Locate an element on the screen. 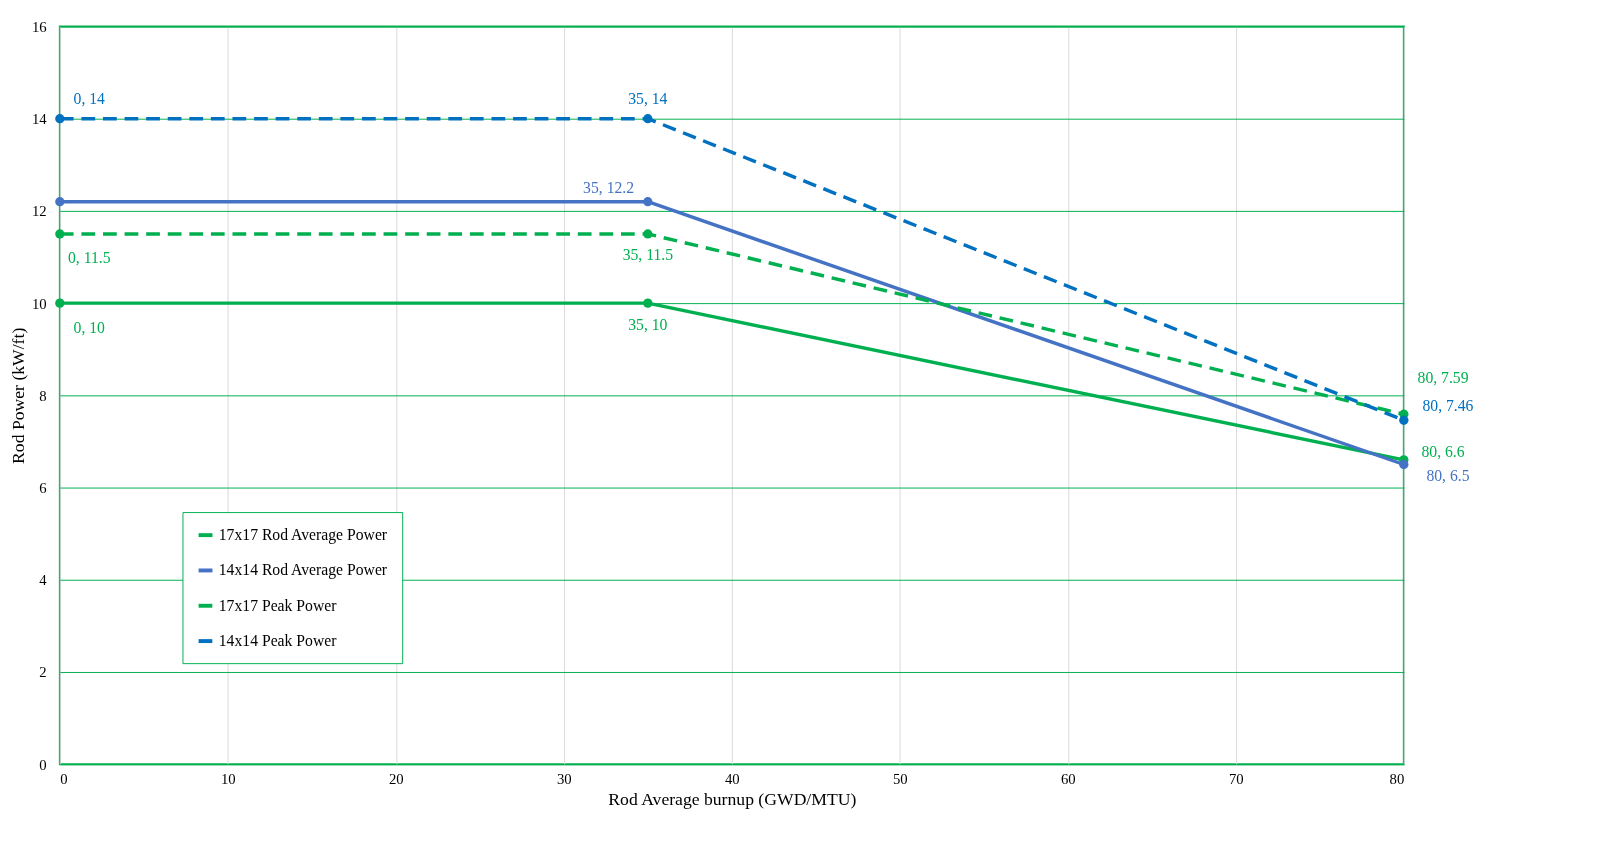 This screenshot has width=1601, height=856. y-tick-label: 10 is located at coordinates (39, 303).